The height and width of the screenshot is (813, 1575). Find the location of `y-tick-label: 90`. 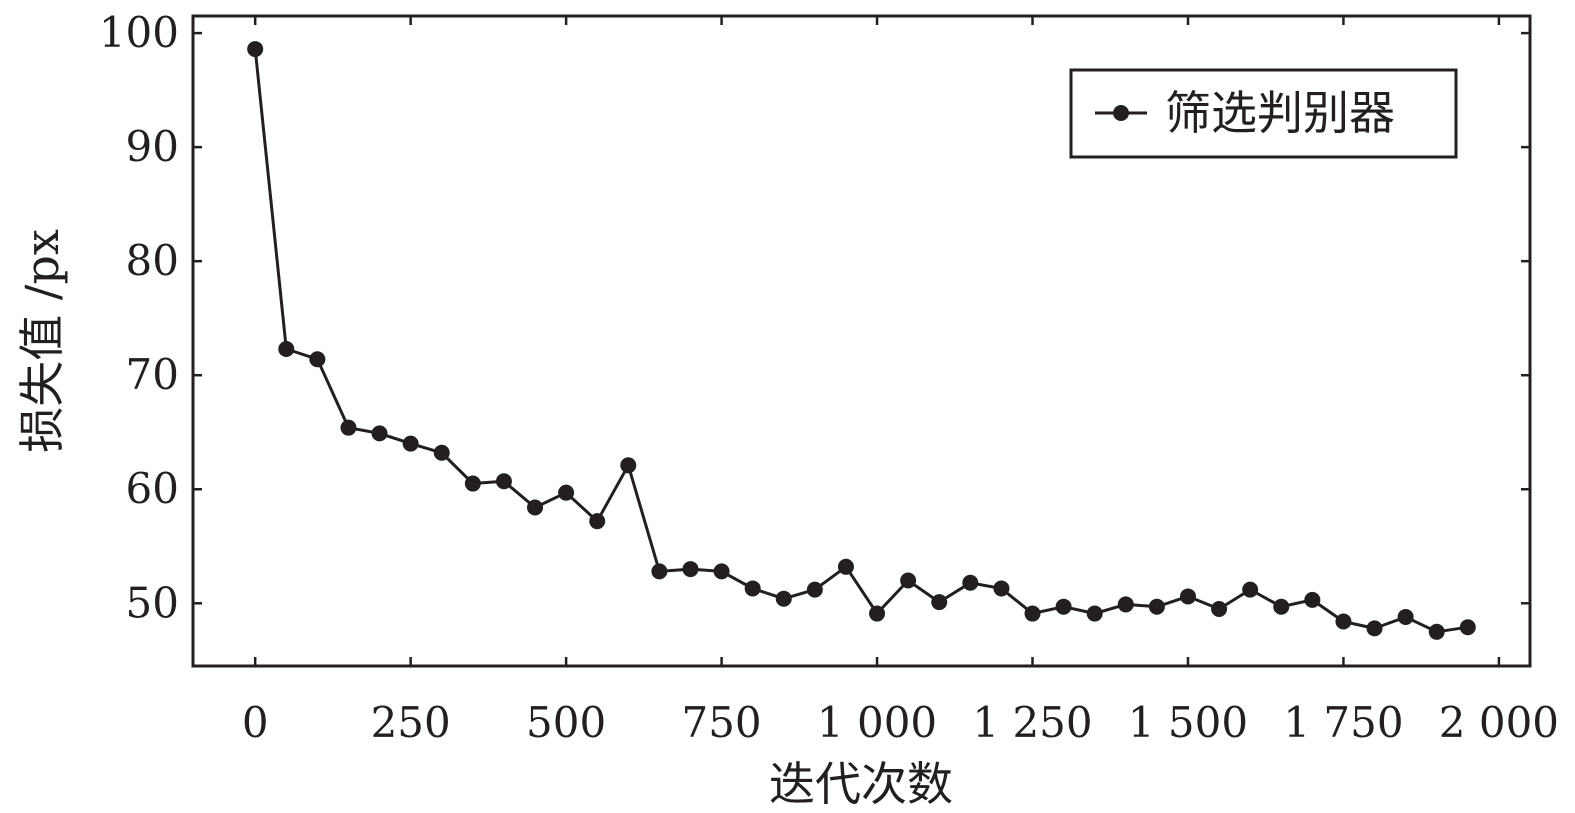

y-tick-label: 90 is located at coordinates (152, 146).